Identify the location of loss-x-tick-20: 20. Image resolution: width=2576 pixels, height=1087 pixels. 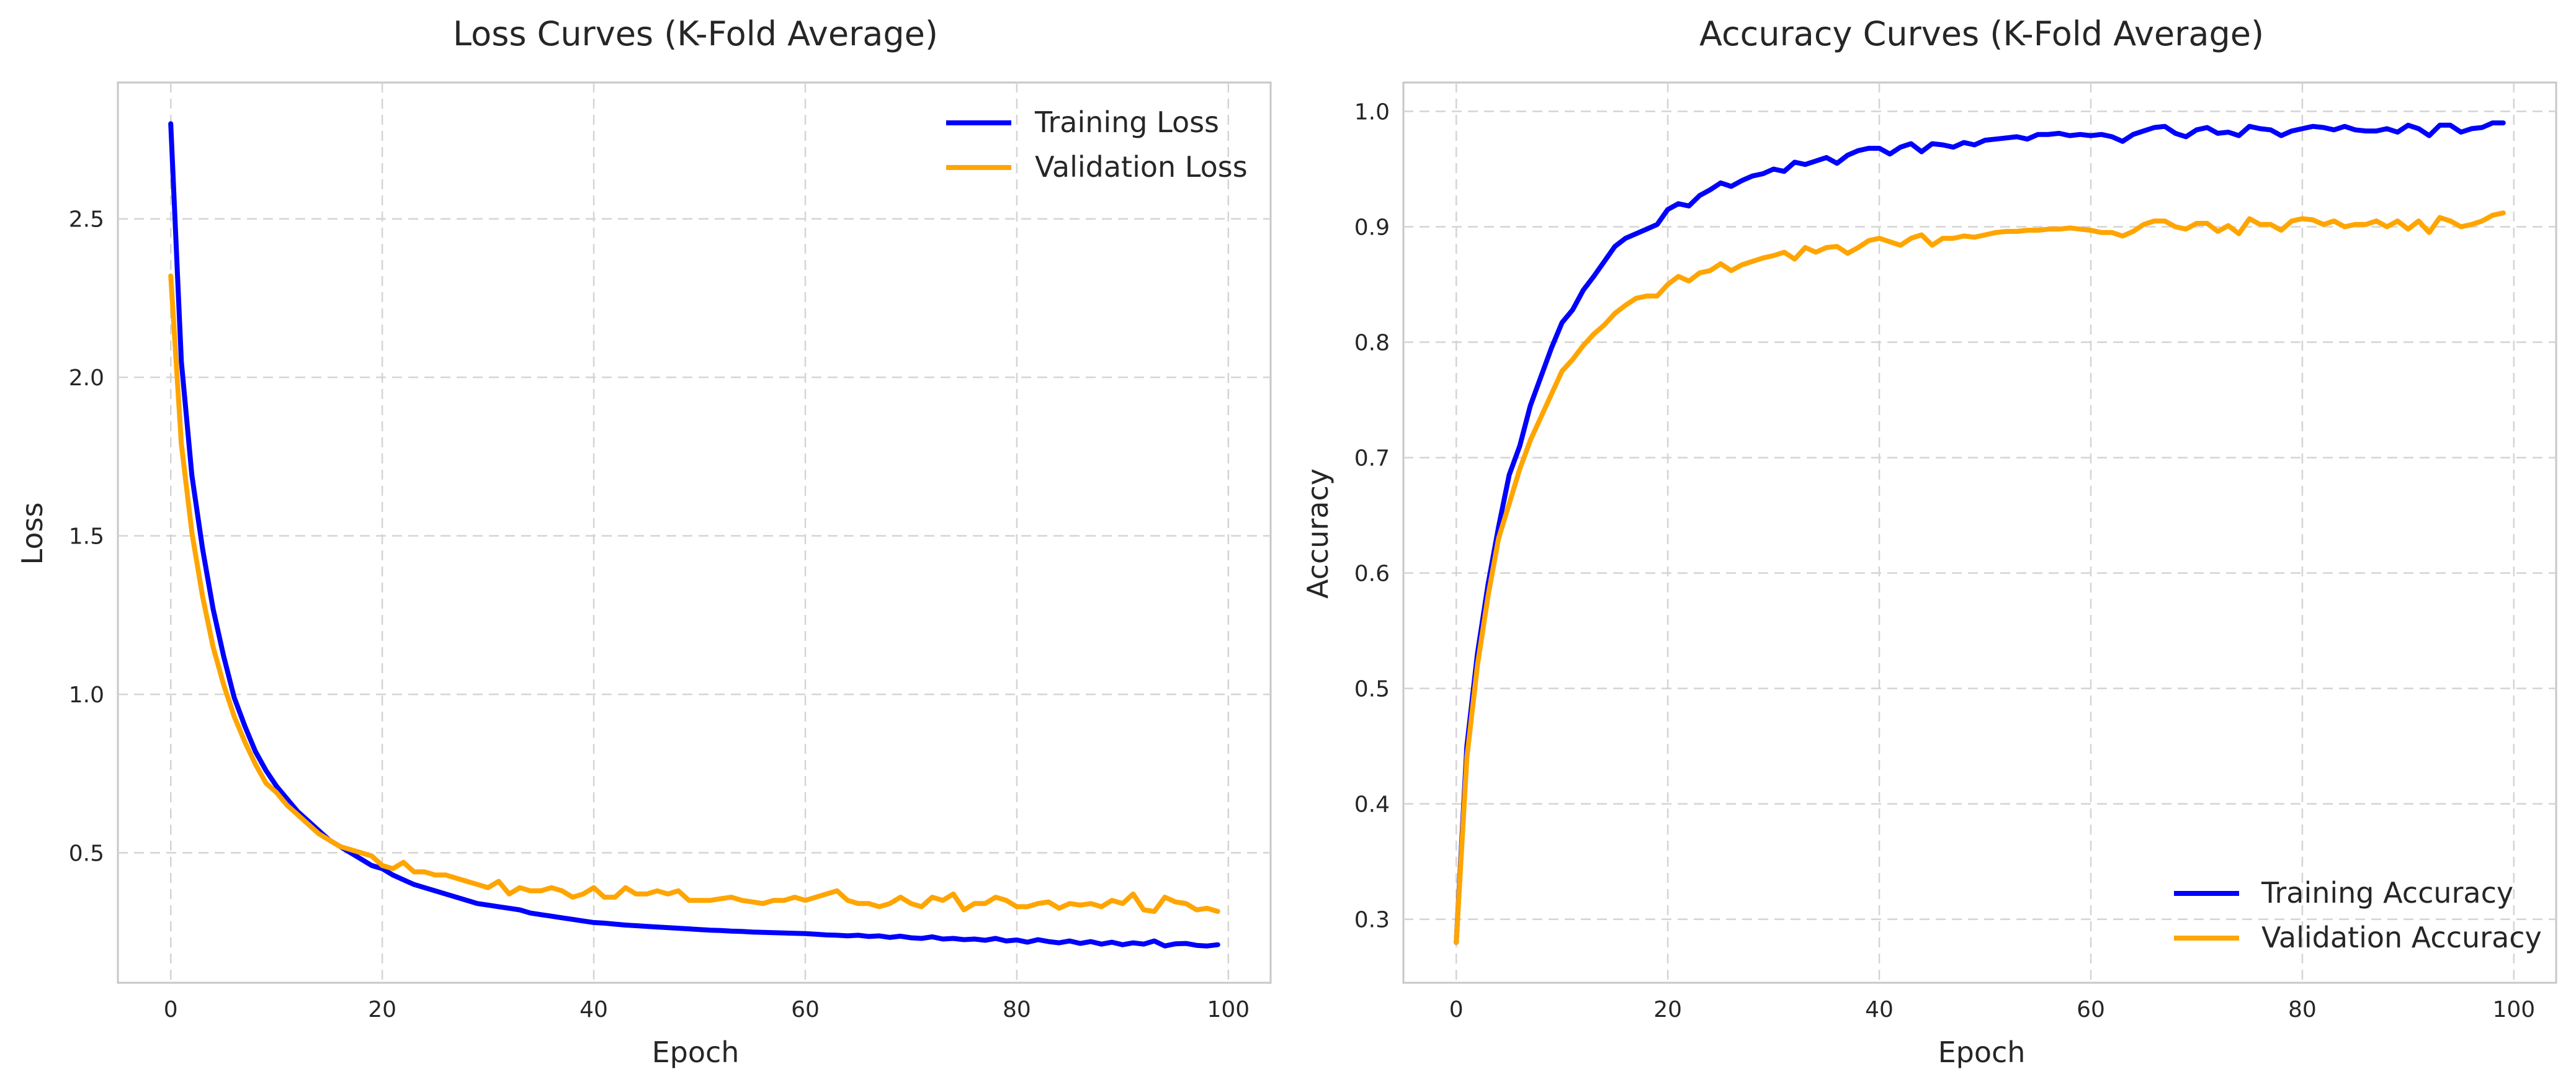
(382, 1009).